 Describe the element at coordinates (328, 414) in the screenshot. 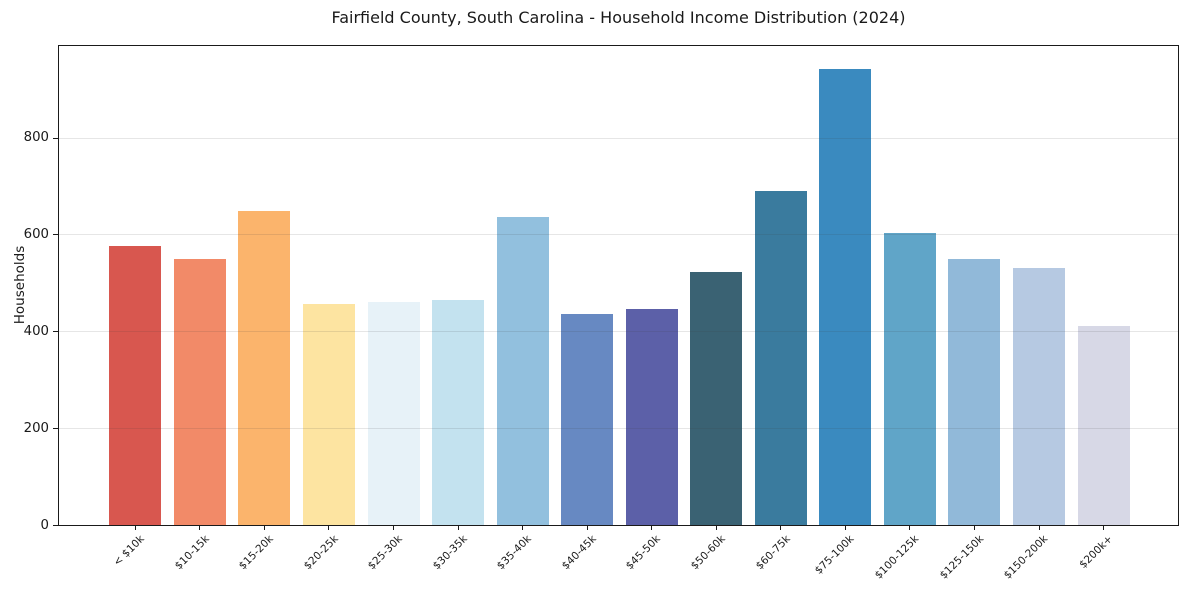

I see `bar-$20-25k` at that location.